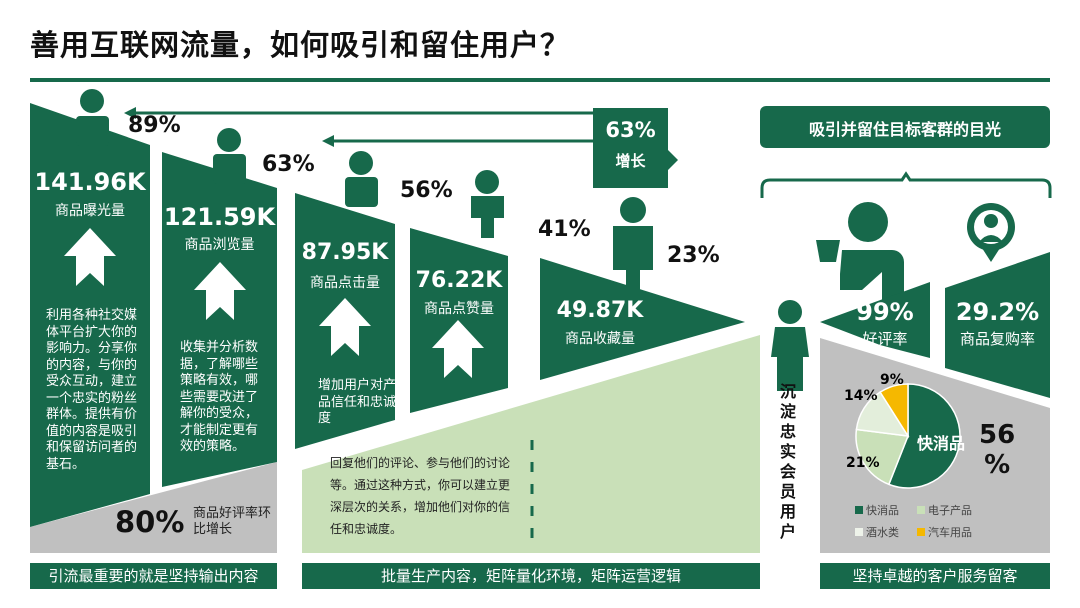 The height and width of the screenshot is (608, 1080). Describe the element at coordinates (288, 164) in the screenshot. I see `rate-2: 63%` at that location.